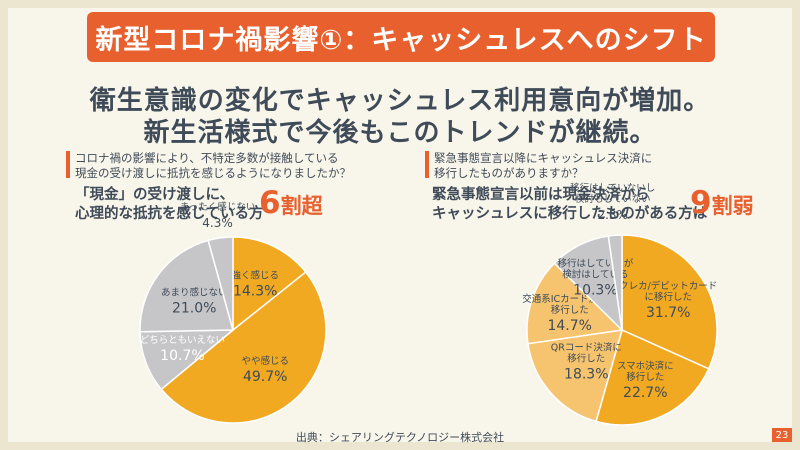 The image size is (800, 450). Describe the element at coordinates (265, 377) in the screenshot. I see `left-slice-value-1: 49.7%` at that location.